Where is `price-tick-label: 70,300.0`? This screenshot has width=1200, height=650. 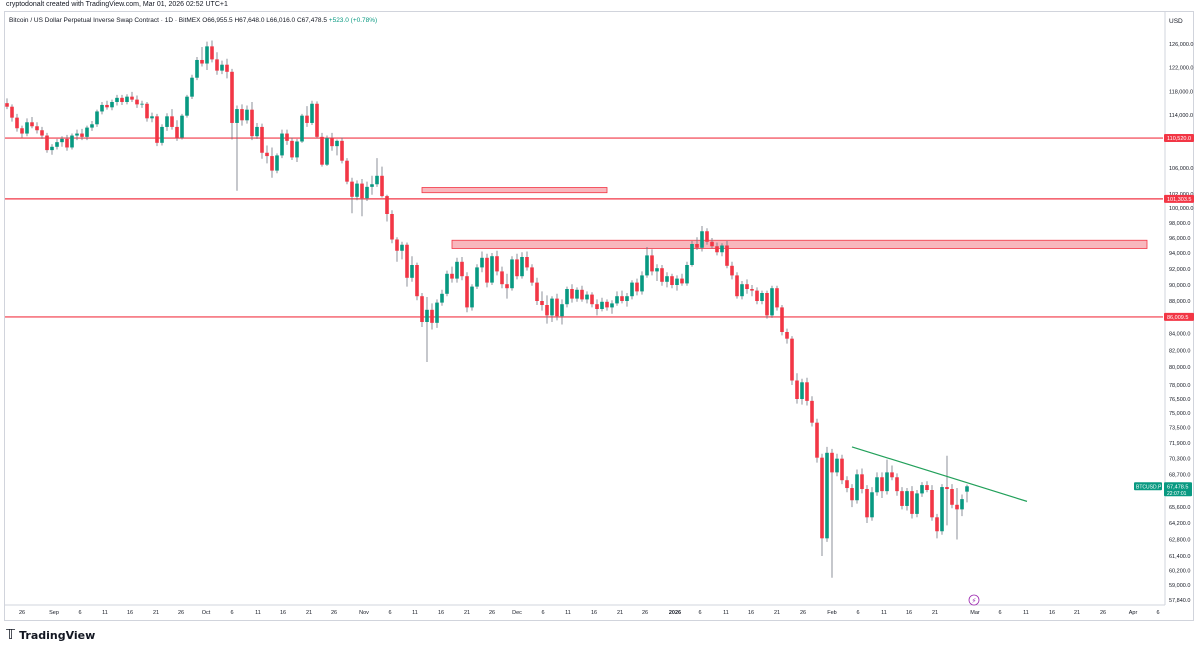 price-tick-label: 70,300.0 is located at coordinates (1179, 460).